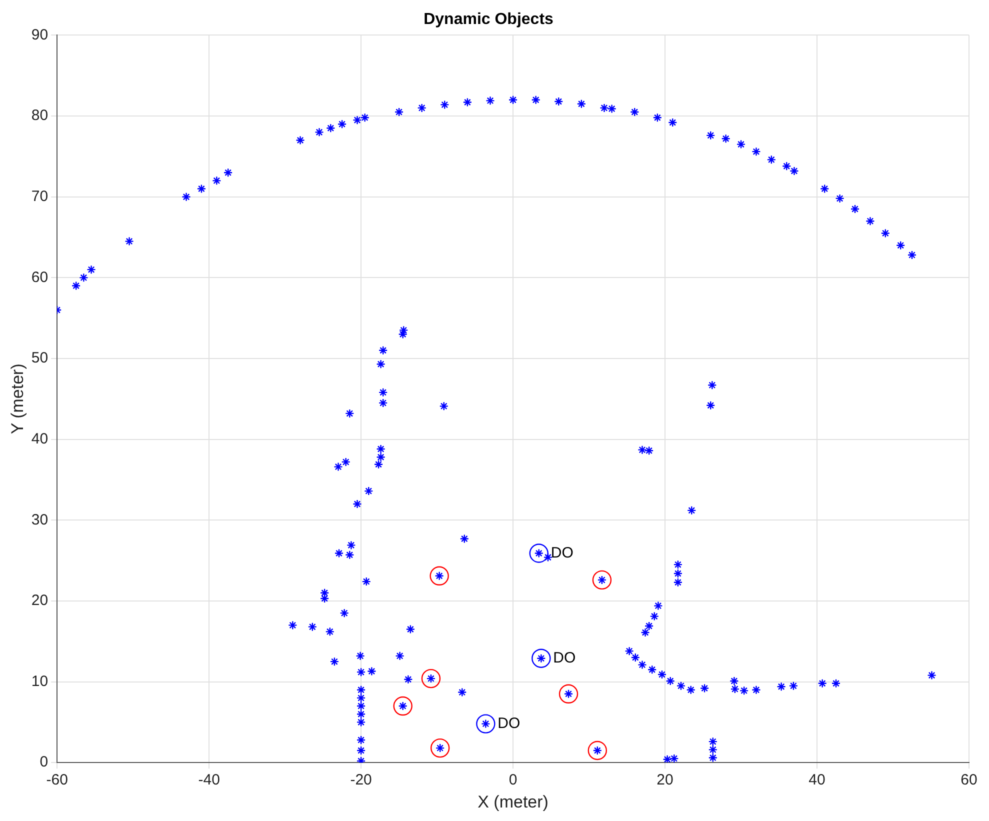  I want to click on chart-title: Dynamic Objects, so click(489, 19).